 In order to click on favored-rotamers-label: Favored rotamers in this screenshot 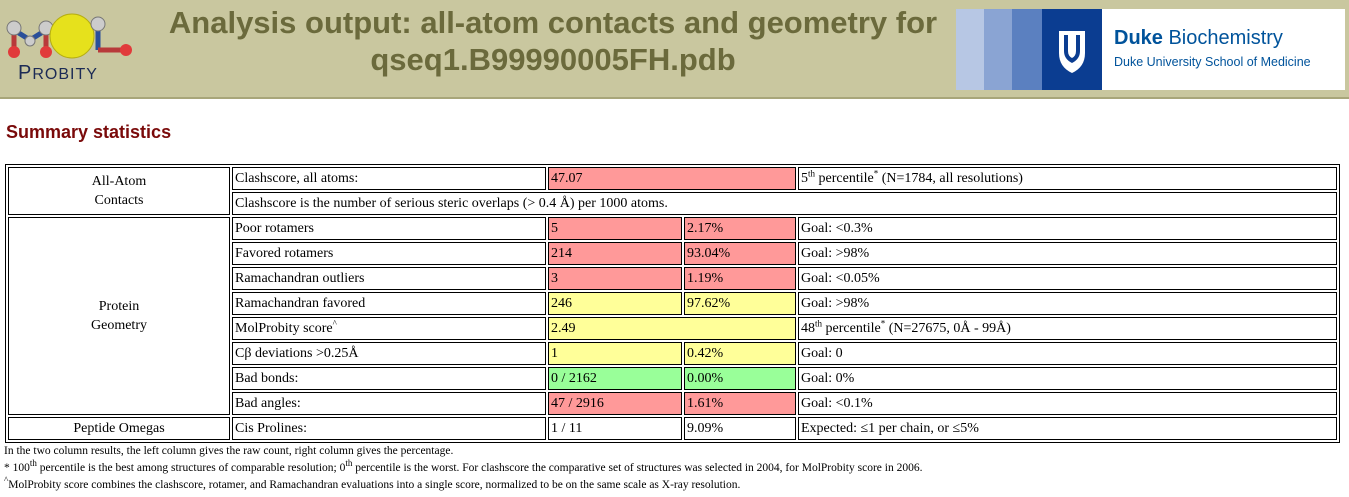, I will do `click(389, 253)`.